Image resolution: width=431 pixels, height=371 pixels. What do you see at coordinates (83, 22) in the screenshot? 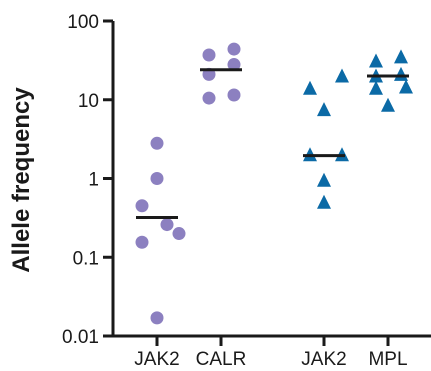
I see `y-tick-label: 100` at bounding box center [83, 22].